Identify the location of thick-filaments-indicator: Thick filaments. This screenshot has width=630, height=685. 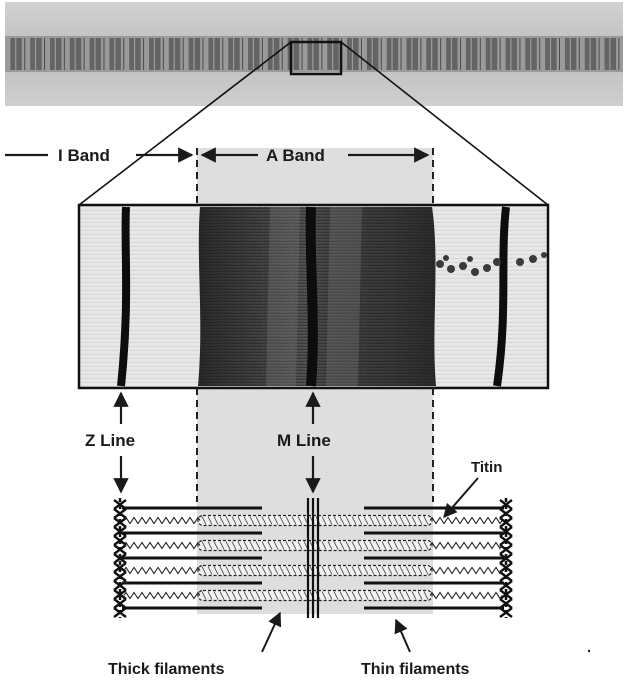
(195, 644).